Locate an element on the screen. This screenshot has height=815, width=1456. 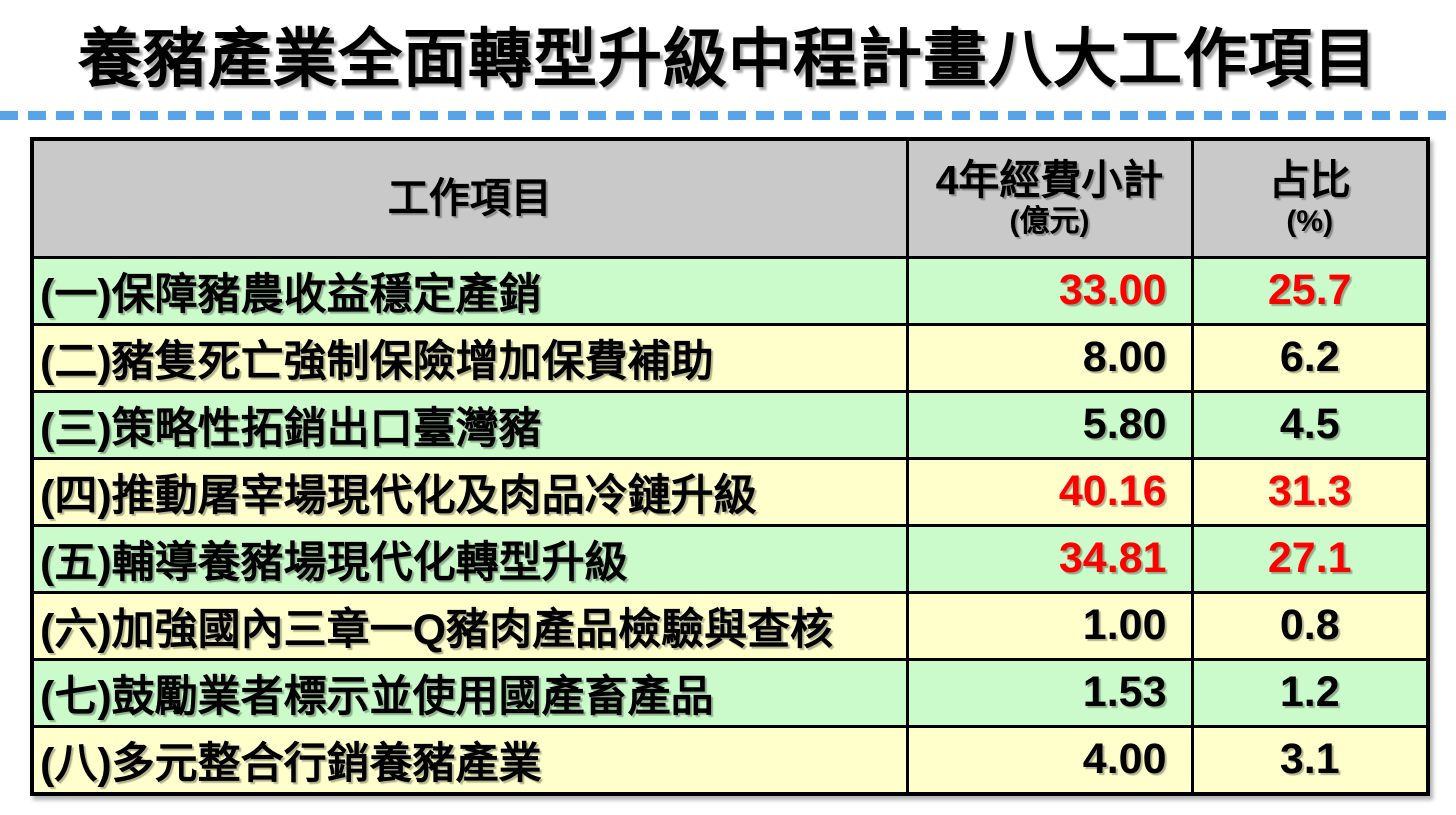
share-cell: 4.5 is located at coordinates (1310, 424).